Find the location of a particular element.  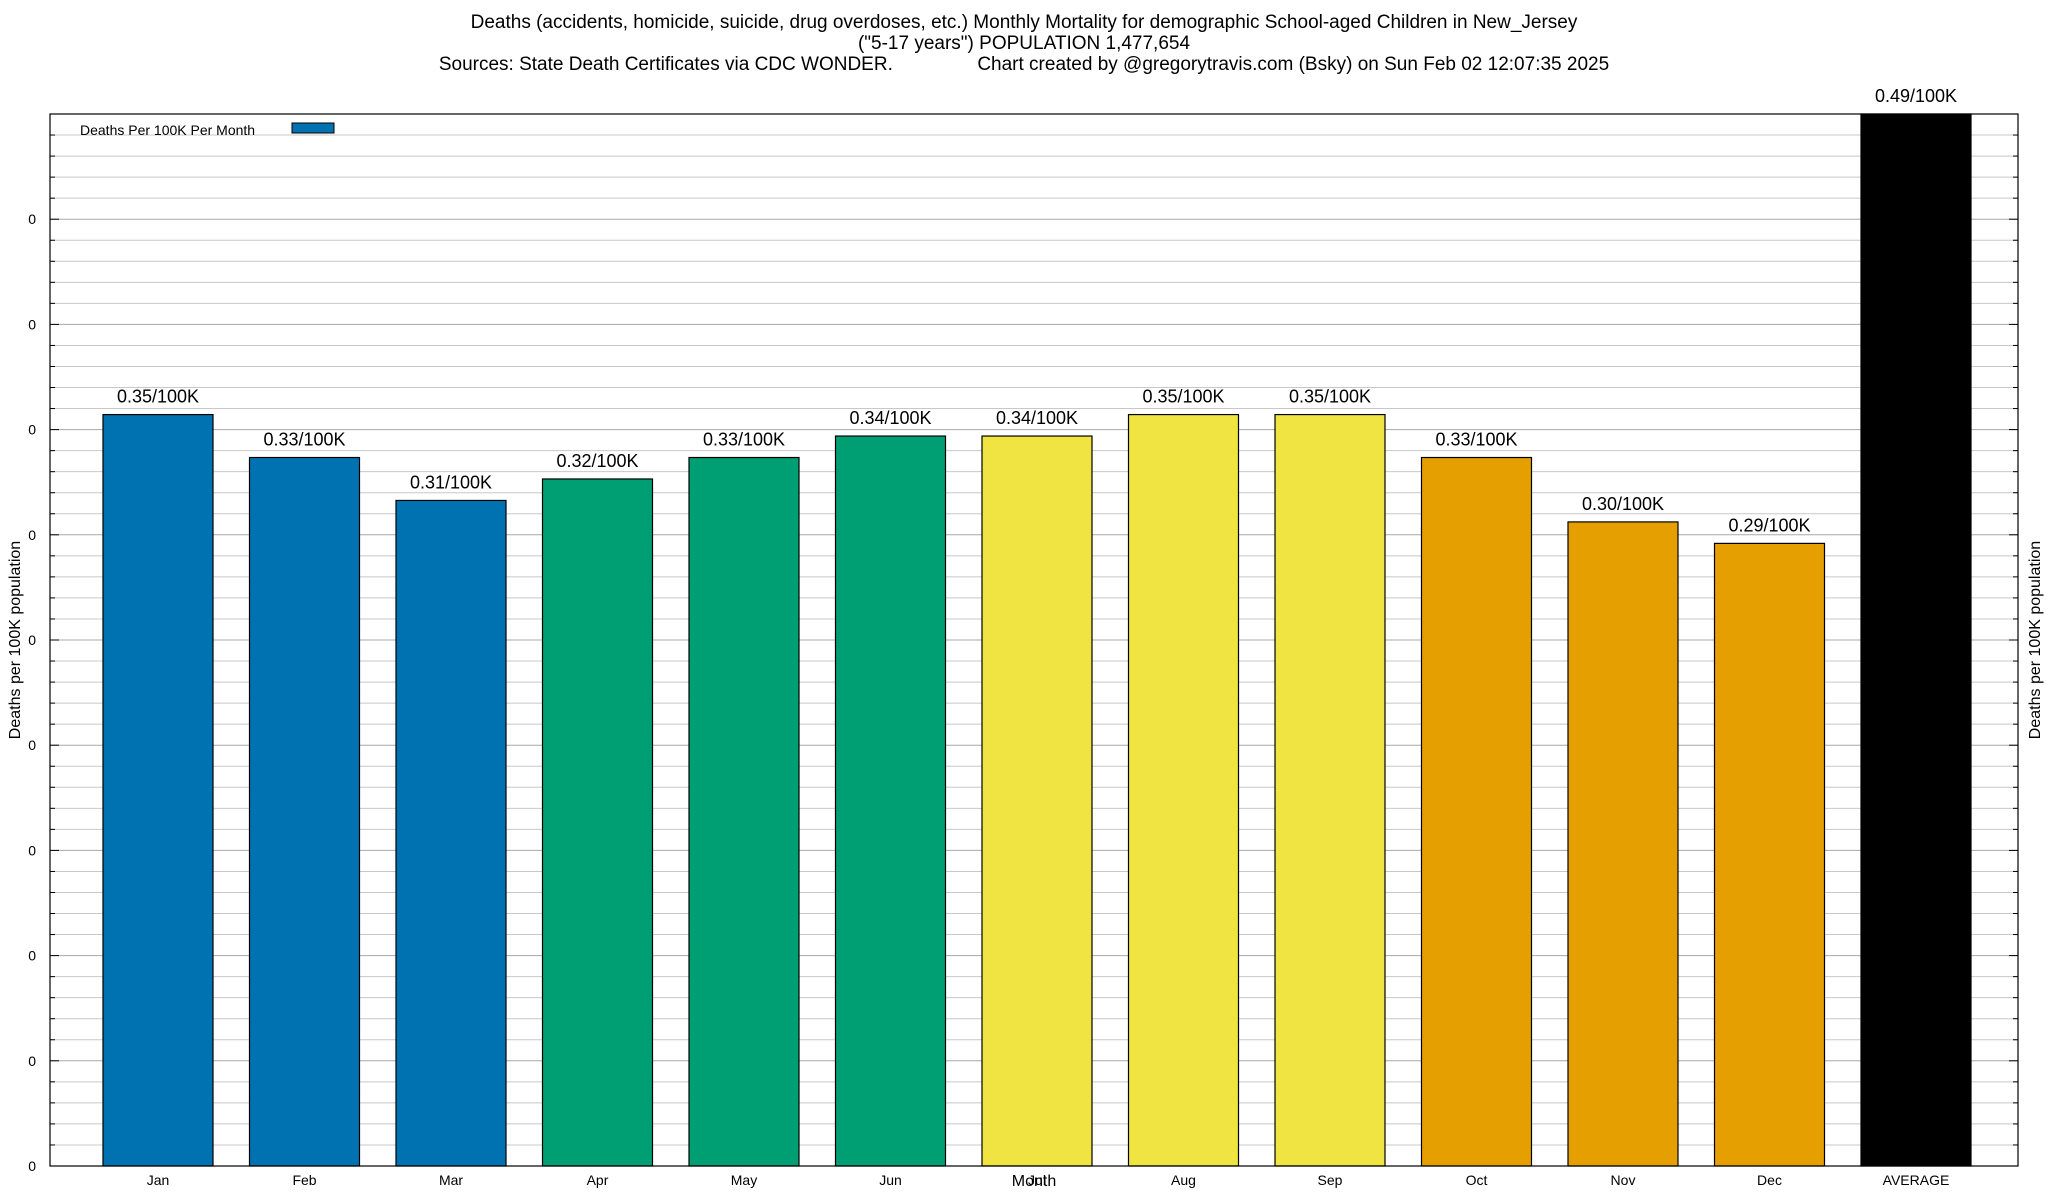

bar-dec is located at coordinates (1769, 854).